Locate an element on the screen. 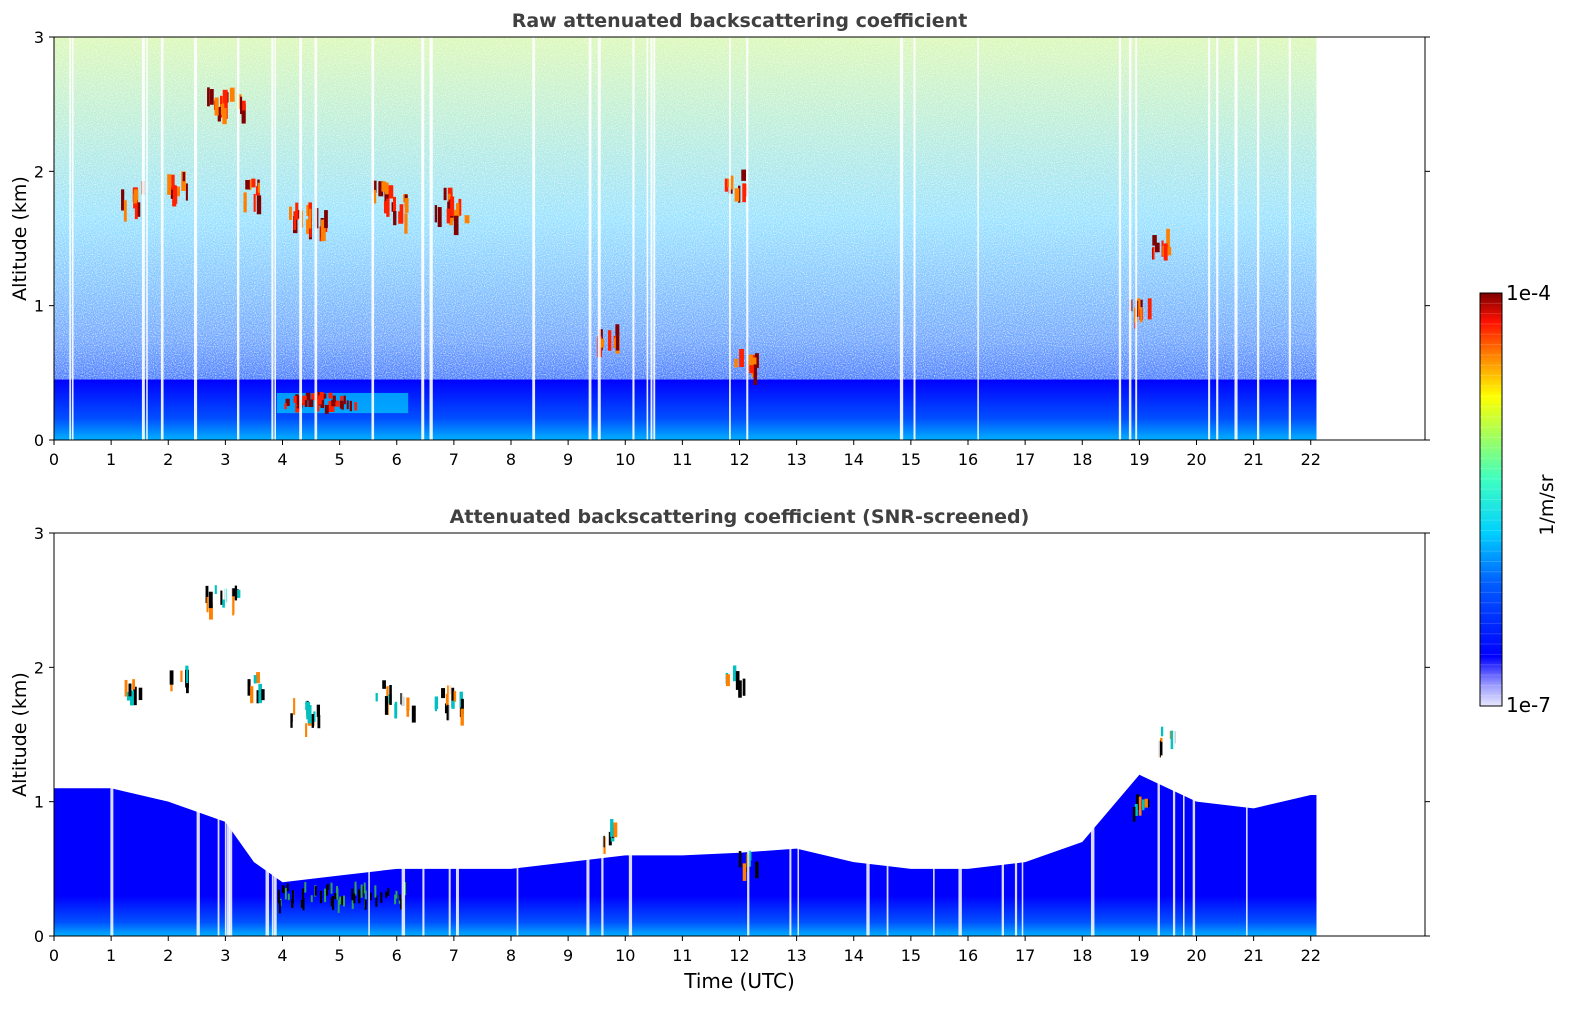 The height and width of the screenshot is (1020, 1595). x-tick-label: 21 is located at coordinates (1253, 459).